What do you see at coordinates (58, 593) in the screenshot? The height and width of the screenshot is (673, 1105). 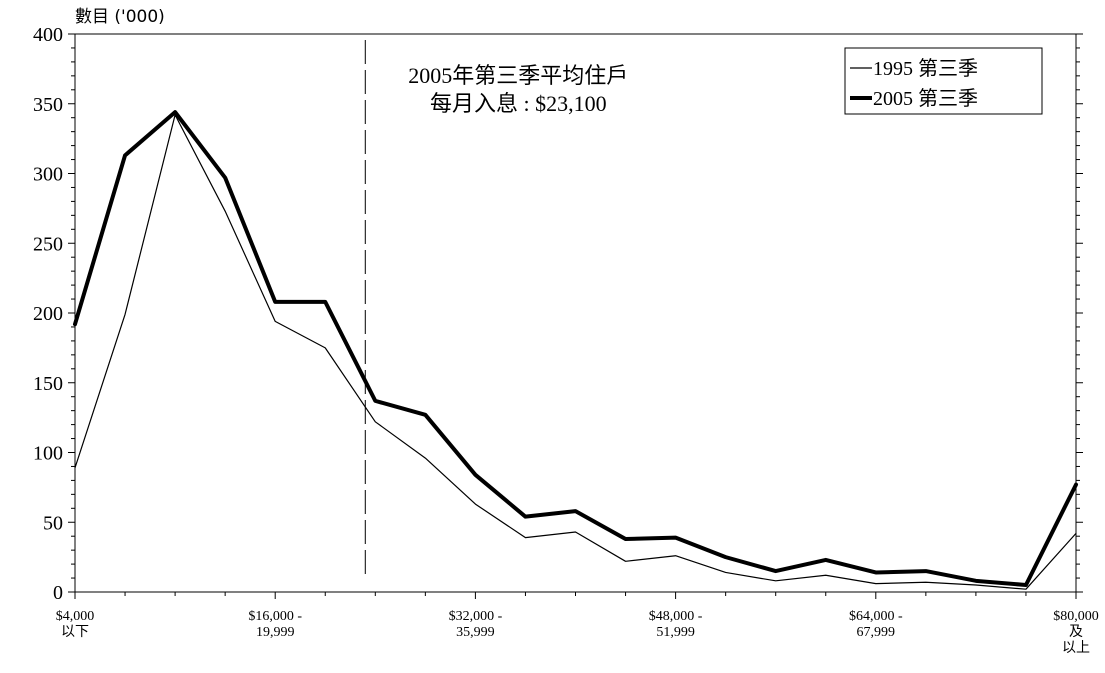 I see `y-tick-label: 0` at bounding box center [58, 593].